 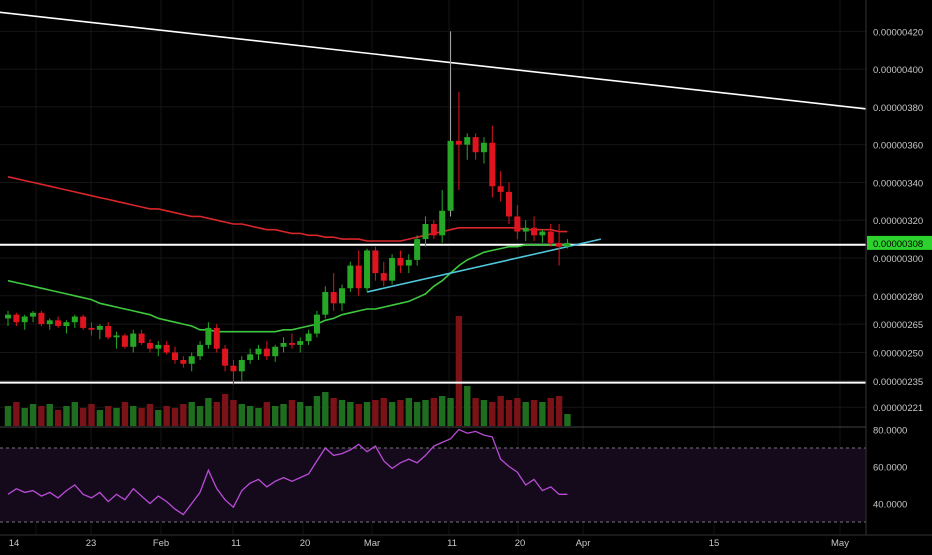 I want to click on price-tick-label: 0.00000380, so click(x=898, y=108).